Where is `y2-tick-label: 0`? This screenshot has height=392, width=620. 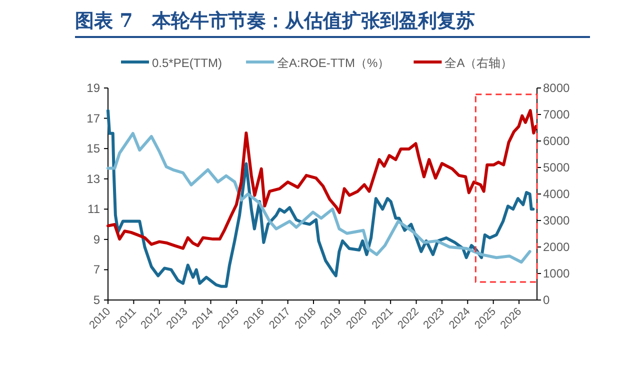
y2-tick-label: 0 is located at coordinates (546, 300).